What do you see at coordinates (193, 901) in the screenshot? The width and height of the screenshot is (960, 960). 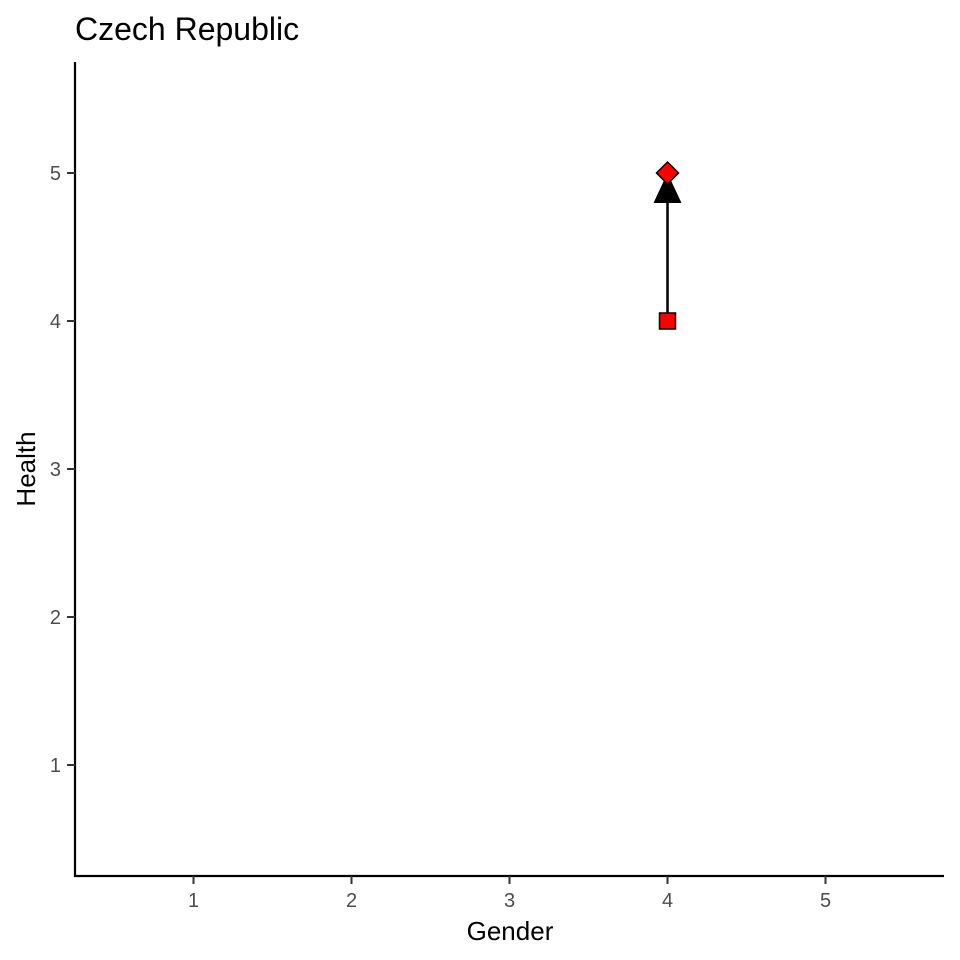 I see `x-tick-label: 1` at bounding box center [193, 901].